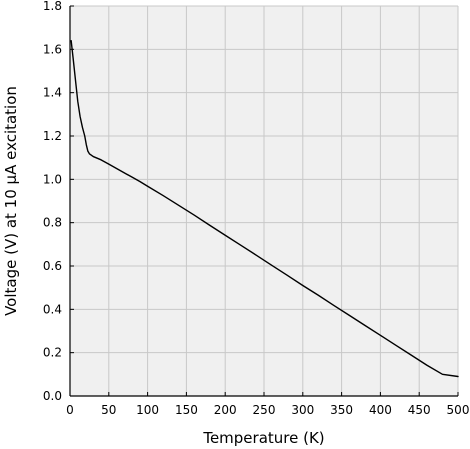 The width and height of the screenshot is (470, 449). What do you see at coordinates (11, 201) in the screenshot?
I see `y-axis-title: Voltage (V) at 10 μA excitation` at bounding box center [11, 201].